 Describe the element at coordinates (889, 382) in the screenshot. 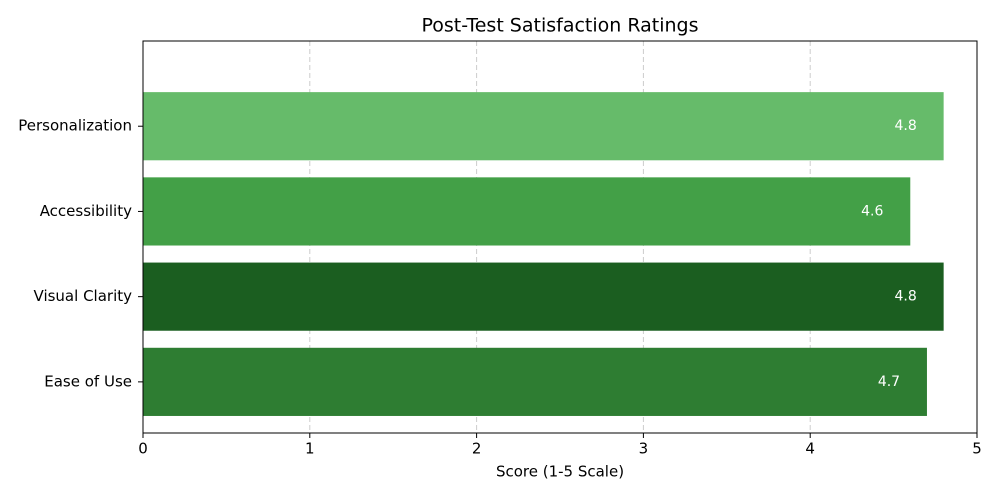

I see `value-label: 4.7` at that location.